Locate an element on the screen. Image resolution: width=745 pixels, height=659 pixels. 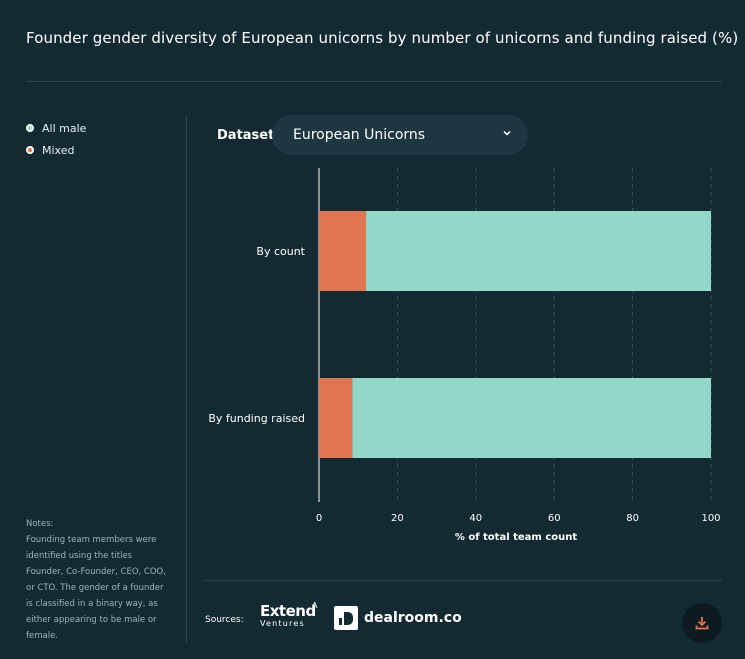
legend-swatch-all-male is located at coordinates (30, 128).